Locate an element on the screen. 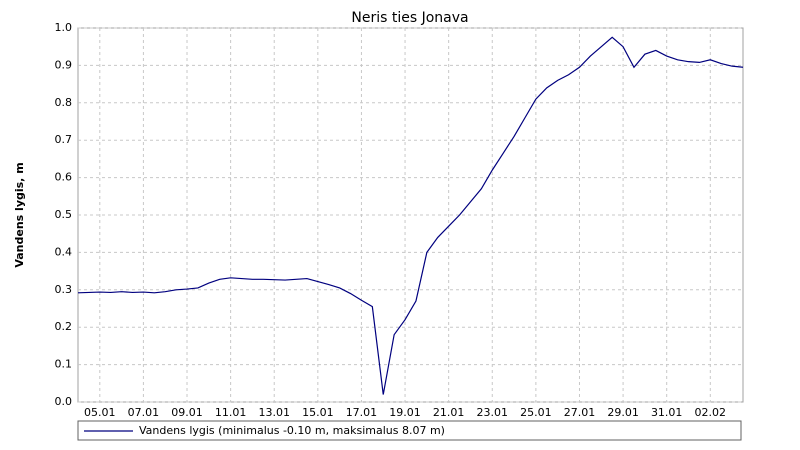 The image size is (800, 450). x-tick-label: 23.01 is located at coordinates (493, 412).